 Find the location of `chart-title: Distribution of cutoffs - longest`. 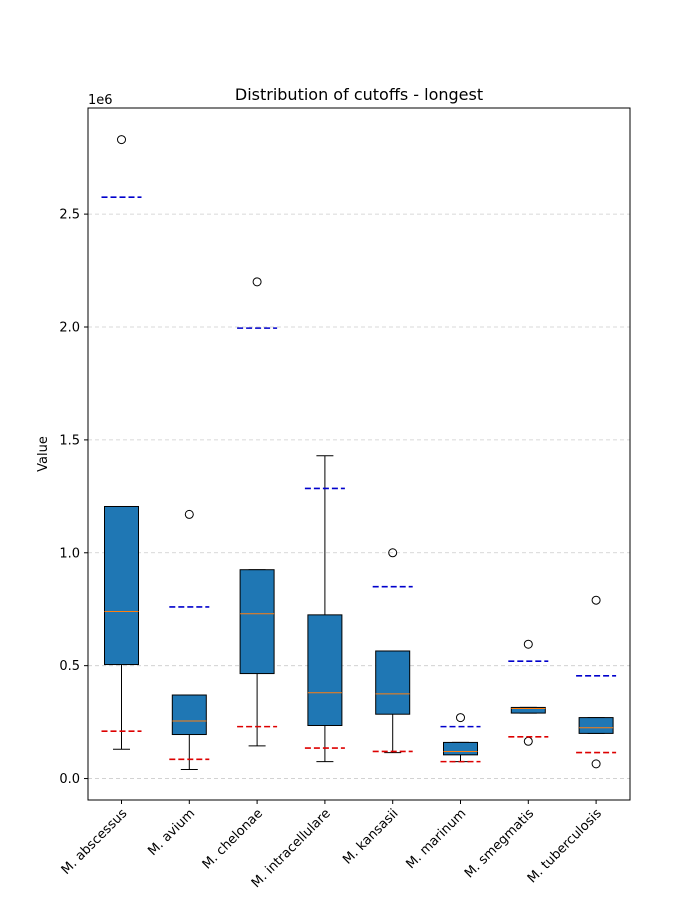

chart-title: Distribution of cutoffs - longest is located at coordinates (359, 94).